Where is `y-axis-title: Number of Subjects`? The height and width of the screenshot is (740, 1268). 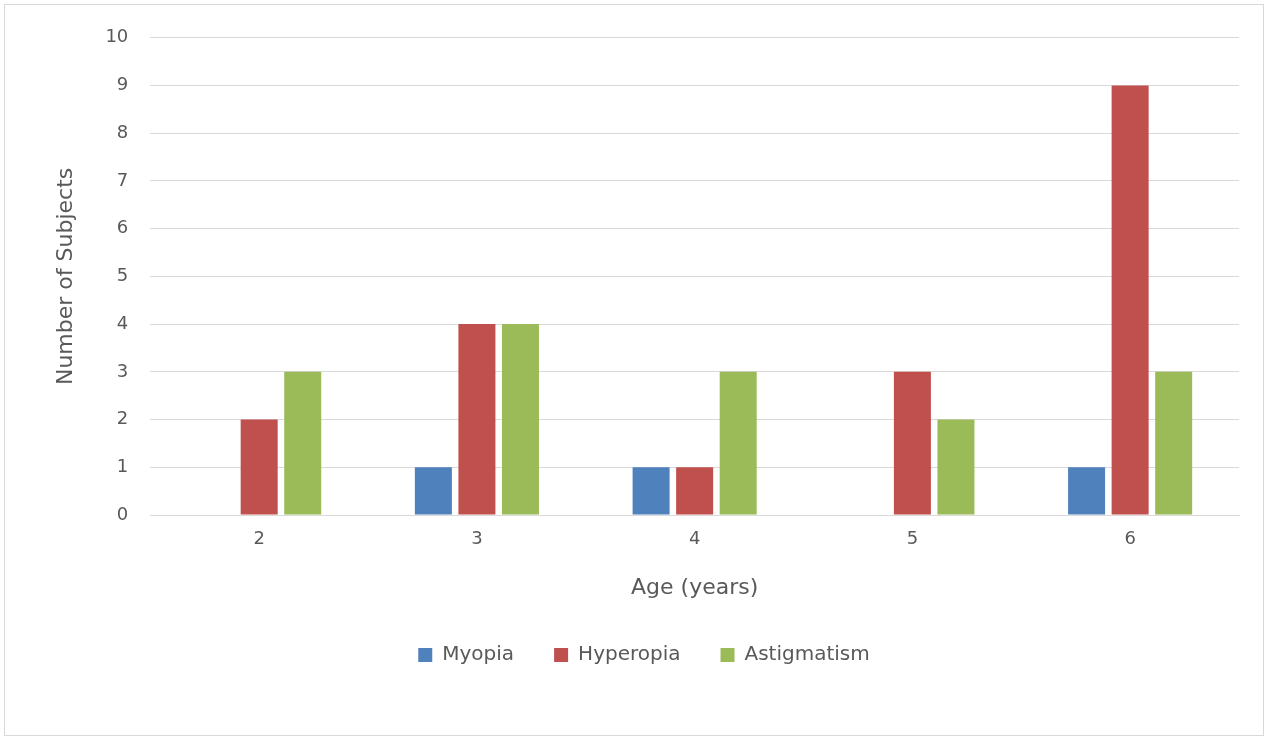 y-axis-title: Number of Subjects is located at coordinates (64, 276).